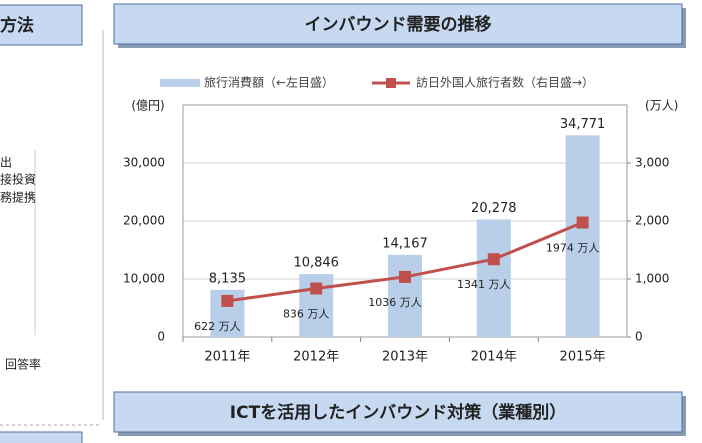 This screenshot has height=443, width=702. I want to click on line-value-label: 1036 万人, so click(395, 302).